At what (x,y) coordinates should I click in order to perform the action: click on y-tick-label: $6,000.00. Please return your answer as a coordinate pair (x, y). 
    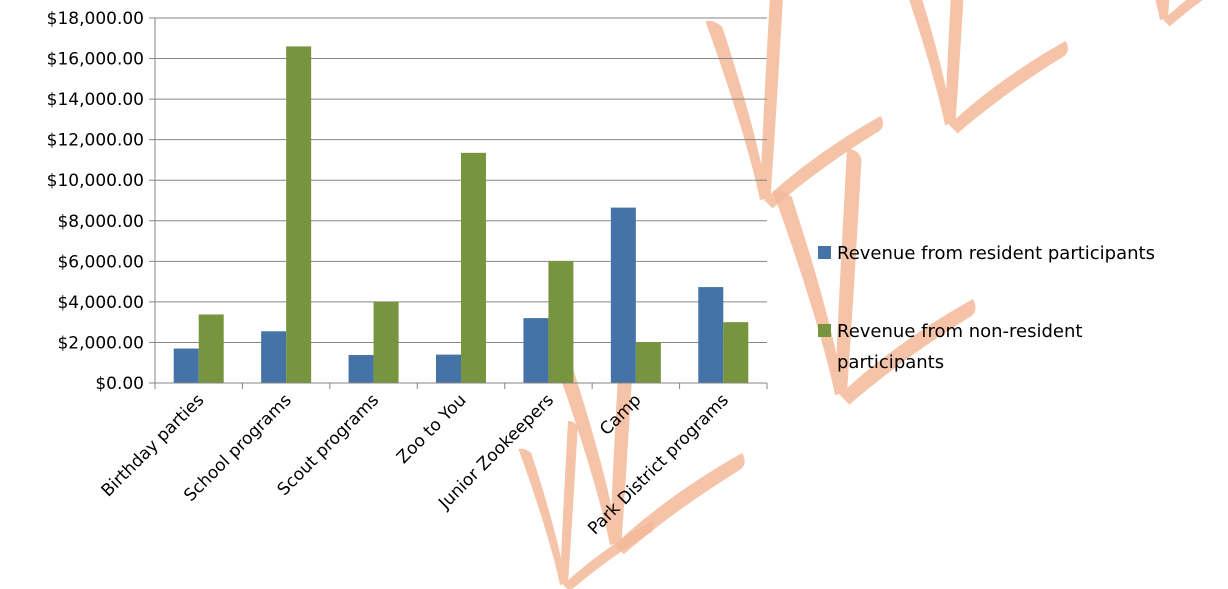
    Looking at the image, I should click on (100, 262).